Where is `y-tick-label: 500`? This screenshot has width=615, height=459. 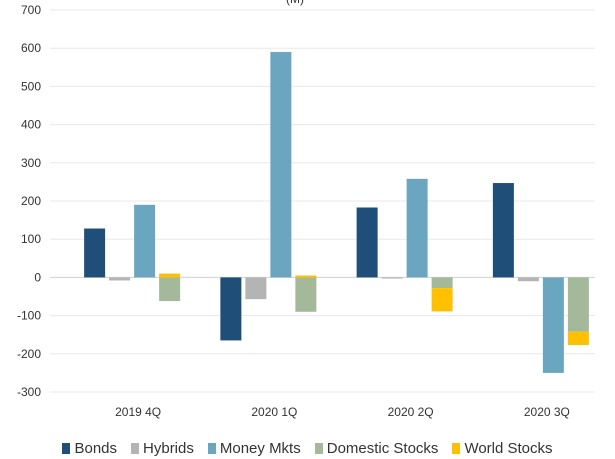 y-tick-label: 500 is located at coordinates (31, 86).